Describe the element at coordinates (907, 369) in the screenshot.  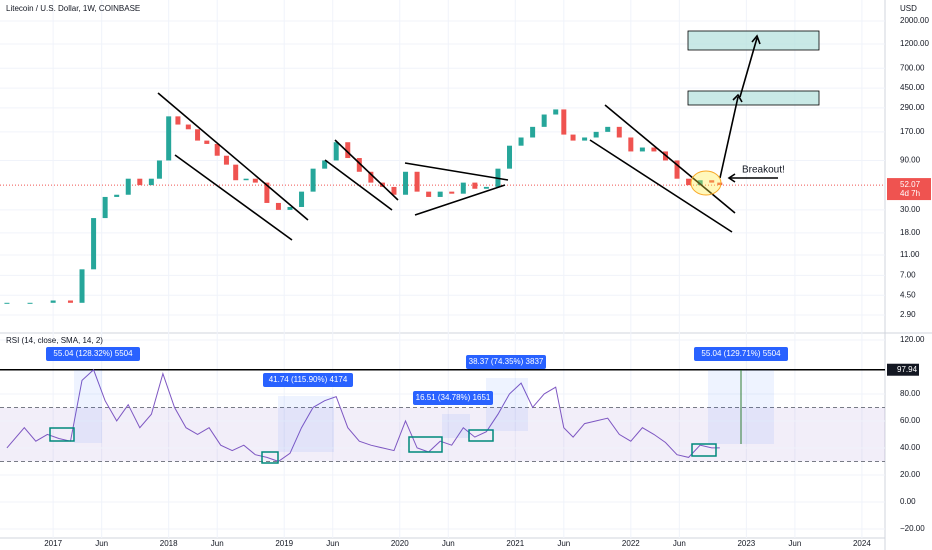
I see `rsi-level-label: 97.94` at that location.